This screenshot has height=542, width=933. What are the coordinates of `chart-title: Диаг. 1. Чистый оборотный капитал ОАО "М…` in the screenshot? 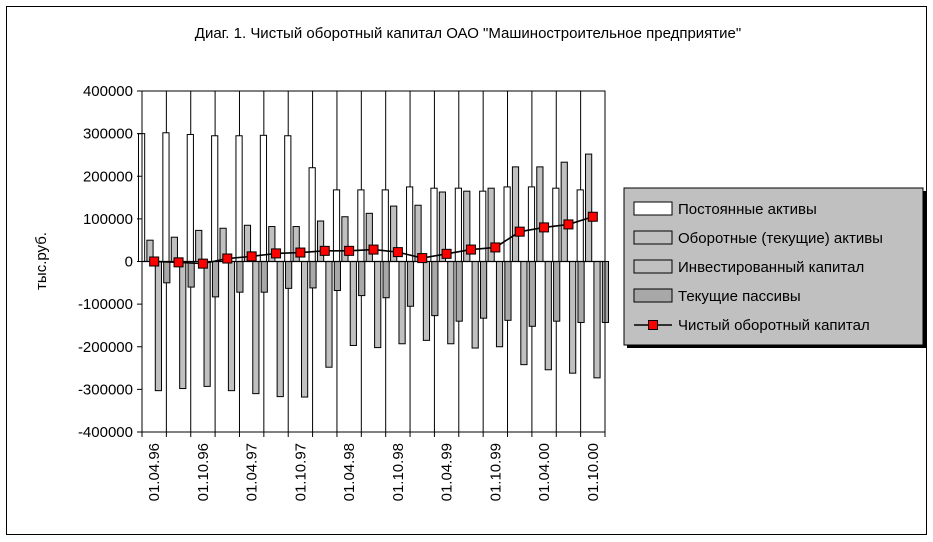 It's located at (468, 33).